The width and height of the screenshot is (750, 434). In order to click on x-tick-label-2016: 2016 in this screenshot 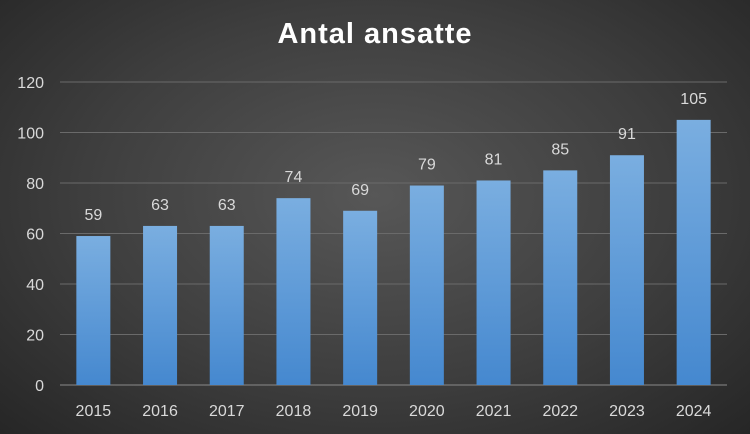, I will do `click(160, 411)`.